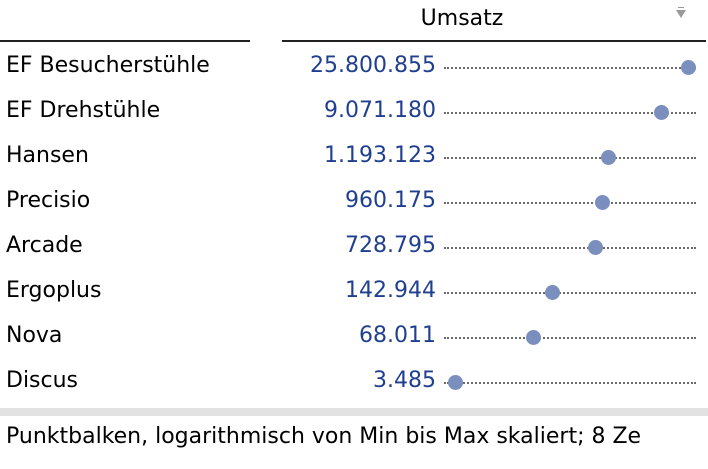 This screenshot has height=469, width=708. Describe the element at coordinates (47, 155) in the screenshot. I see `row-label: Hansen` at that location.